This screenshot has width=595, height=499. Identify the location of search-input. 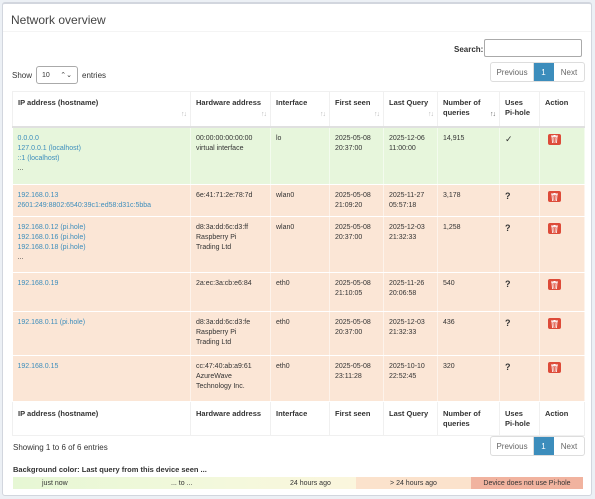
(533, 48).